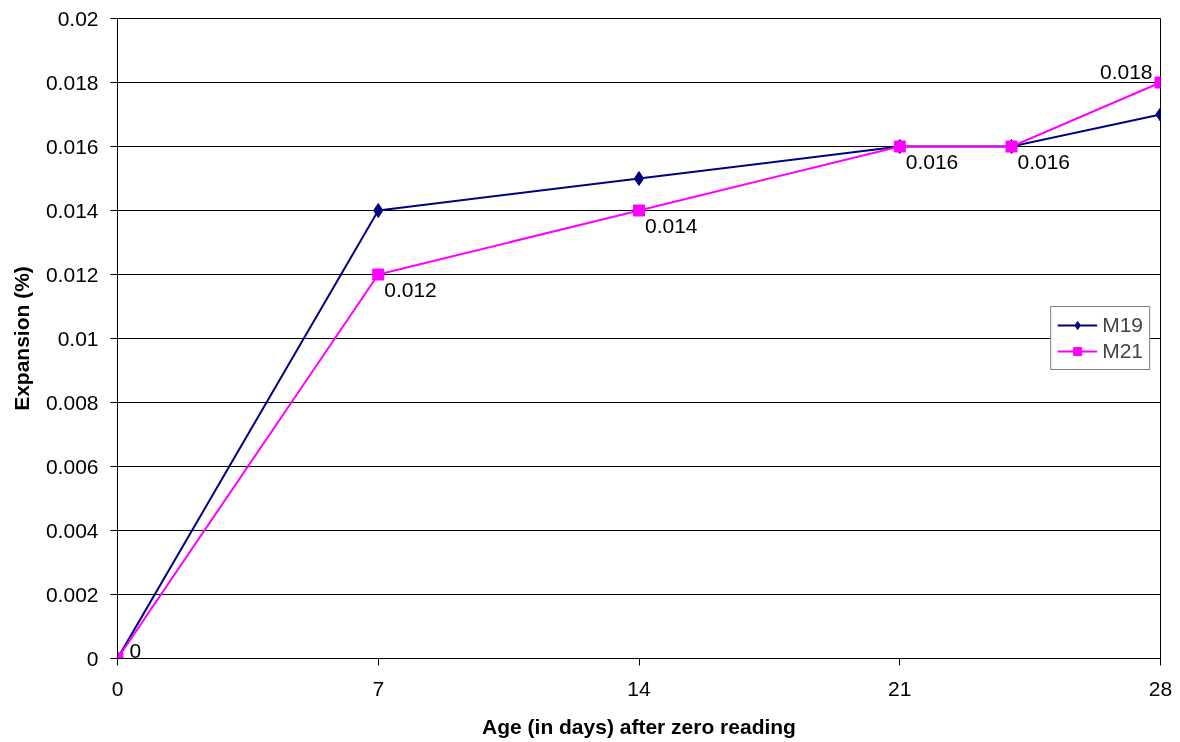 The width and height of the screenshot is (1180, 742). What do you see at coordinates (72, 274) in the screenshot?
I see `y-tick-label: 0.012` at bounding box center [72, 274].